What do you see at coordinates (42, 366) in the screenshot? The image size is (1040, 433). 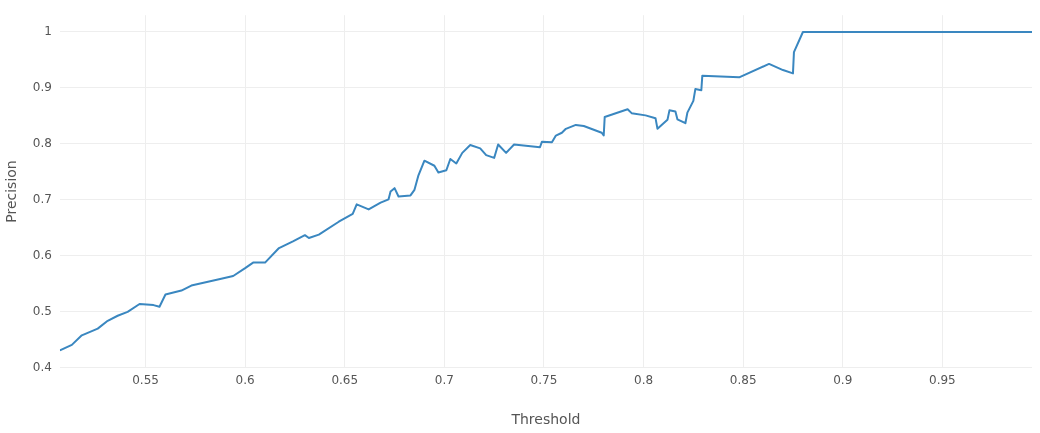 I see `y-tick-label: 0.4` at bounding box center [42, 366].